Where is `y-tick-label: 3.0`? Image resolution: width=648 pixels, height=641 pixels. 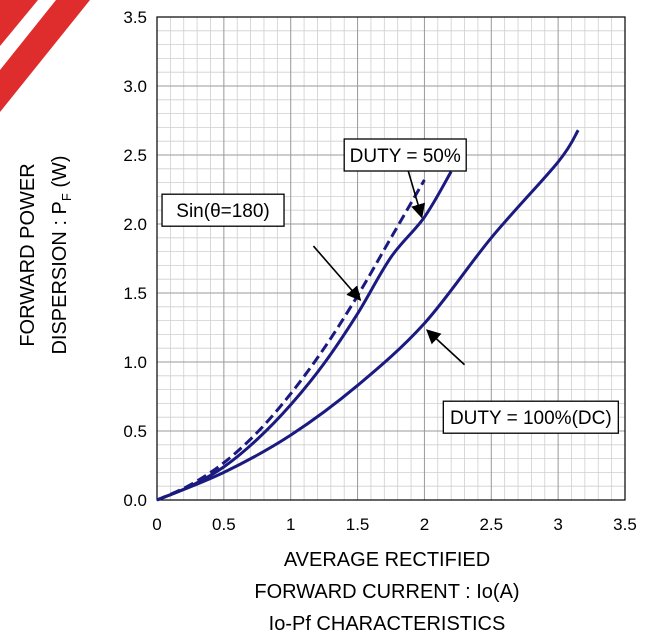 y-tick-label: 3.0 is located at coordinates (135, 86).